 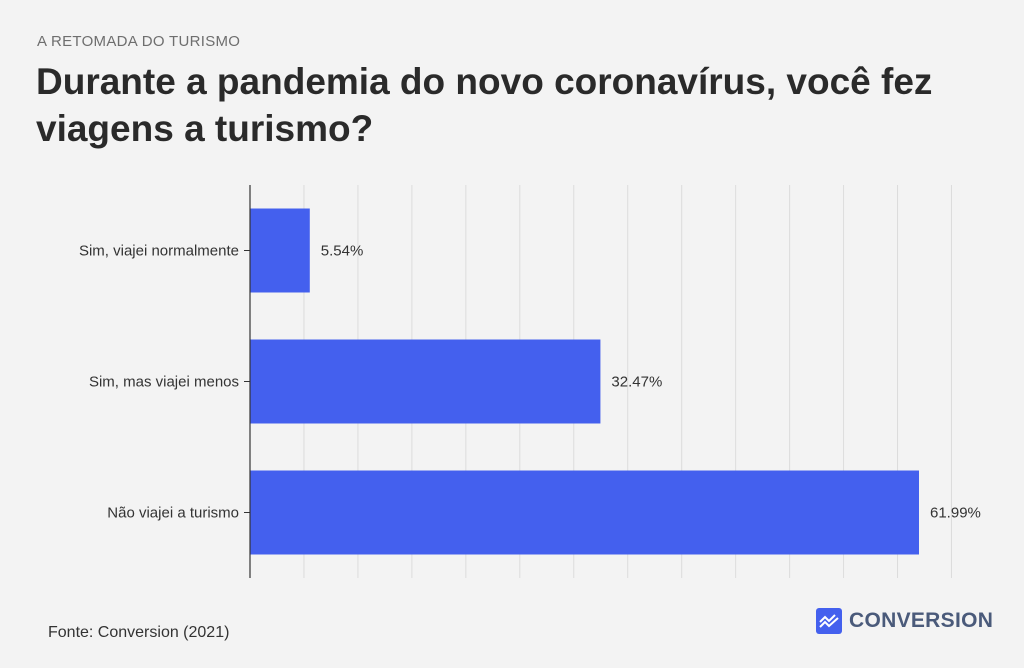 I want to click on category-label: Não viajei a turismo, so click(x=173, y=513).